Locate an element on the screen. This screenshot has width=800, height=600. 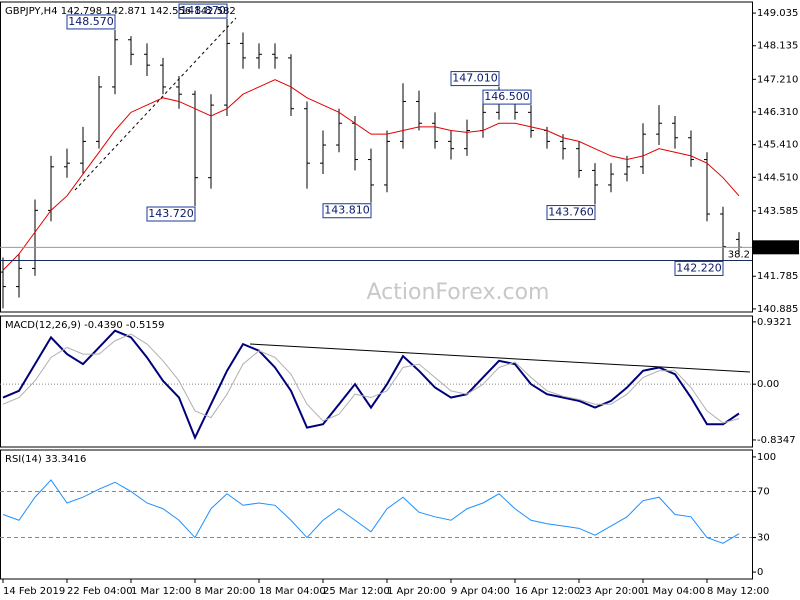
x-tick-label: 22 Feb 04:00 is located at coordinates (100, 591).